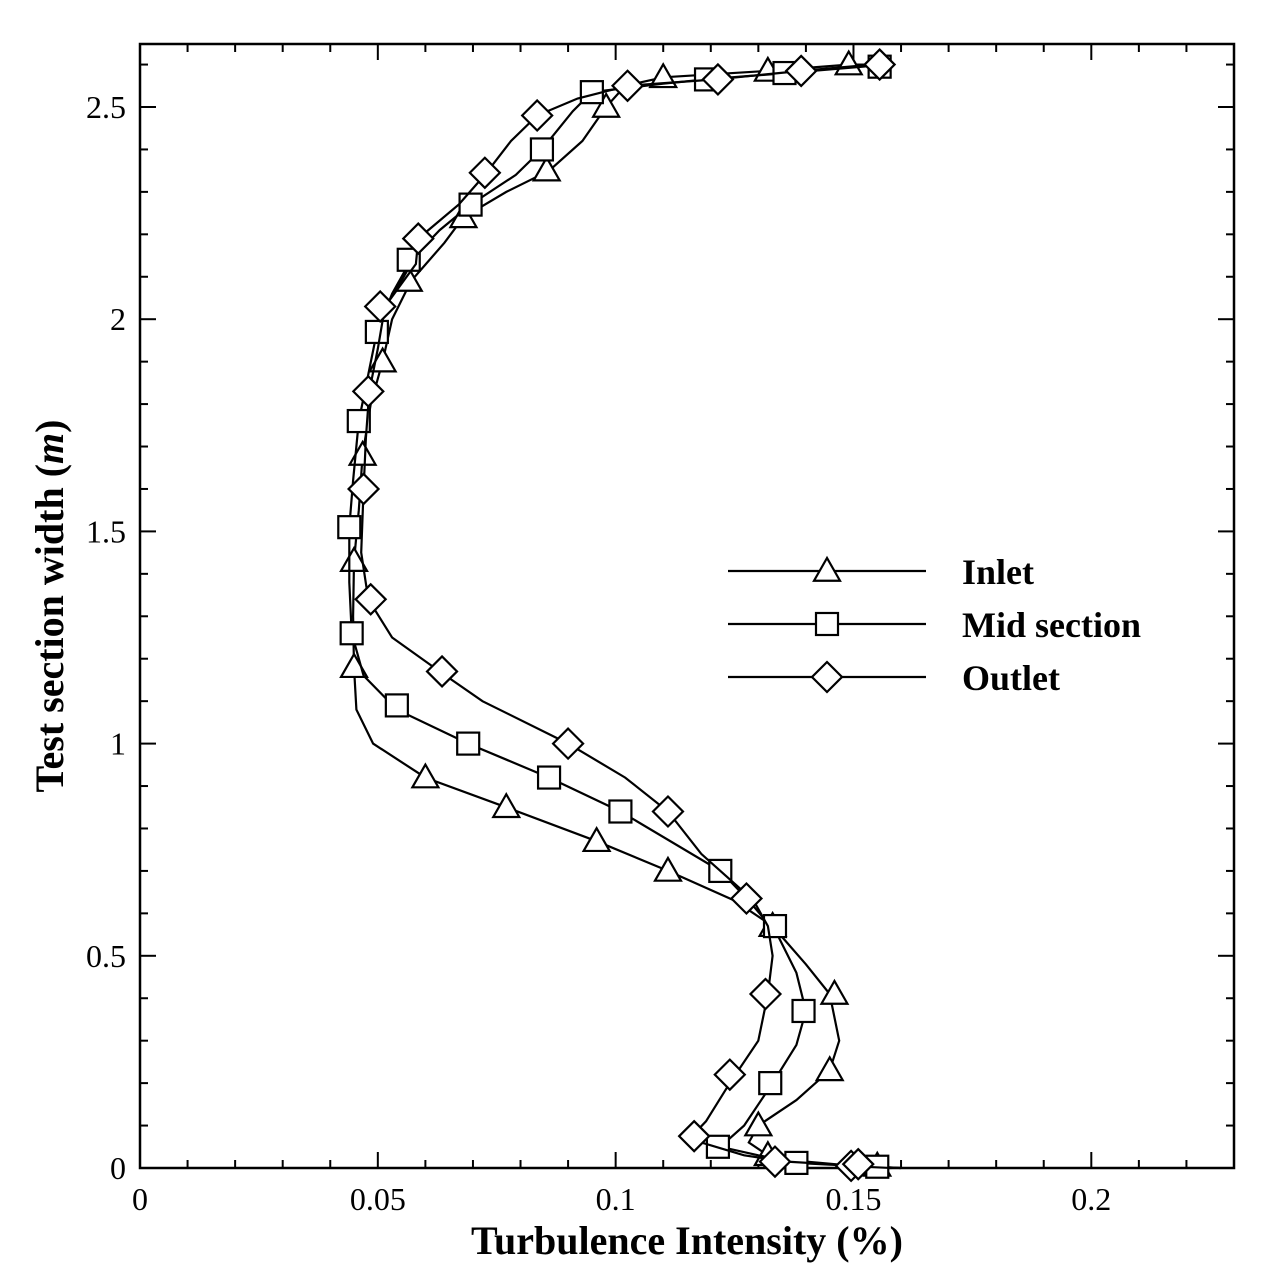  What do you see at coordinates (1091, 1199) in the screenshot?
I see `x-tick-label: 0.2` at bounding box center [1091, 1199].